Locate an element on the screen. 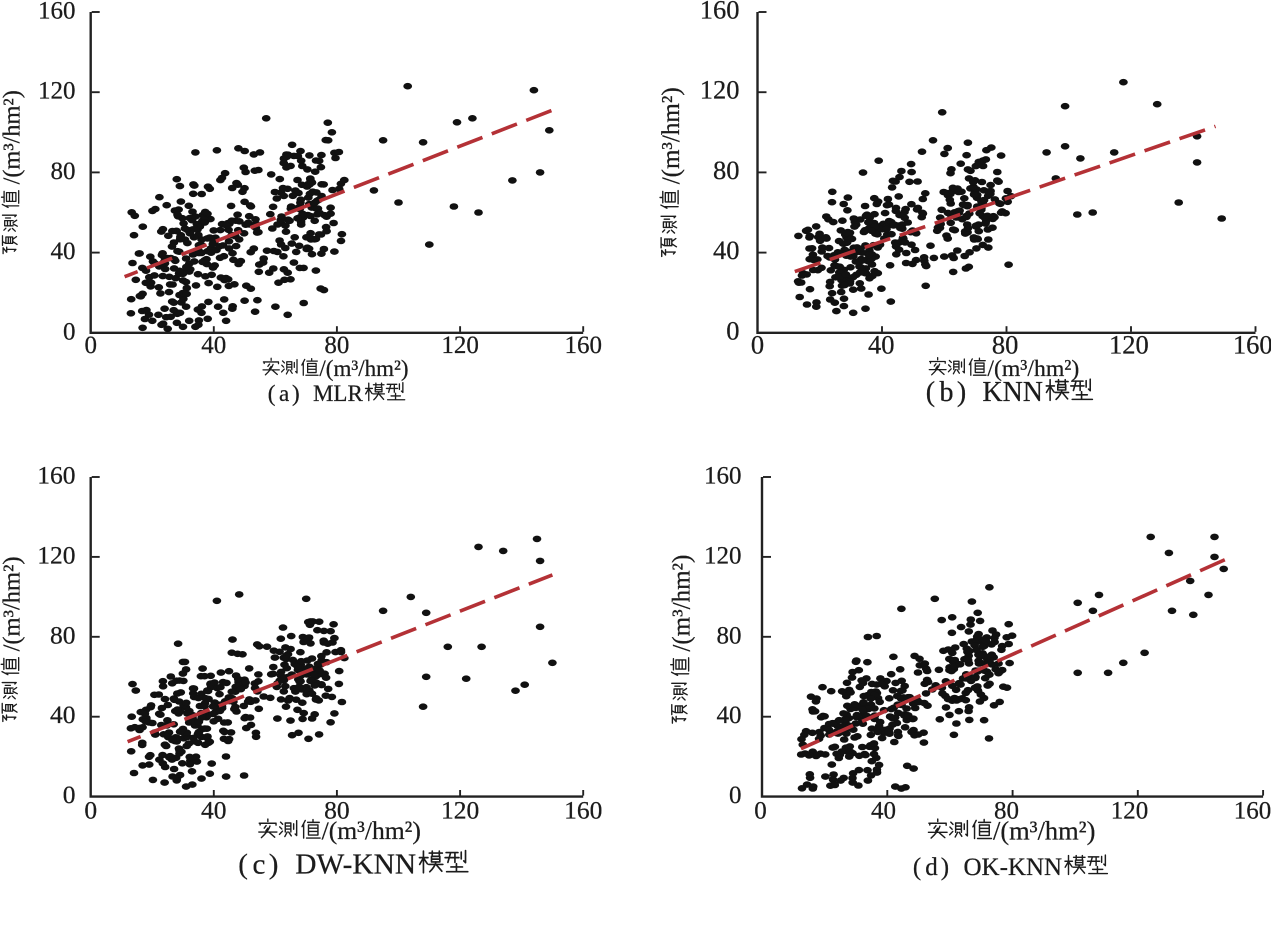  svg-text: OK-KNN is located at coordinates (1013, 867).